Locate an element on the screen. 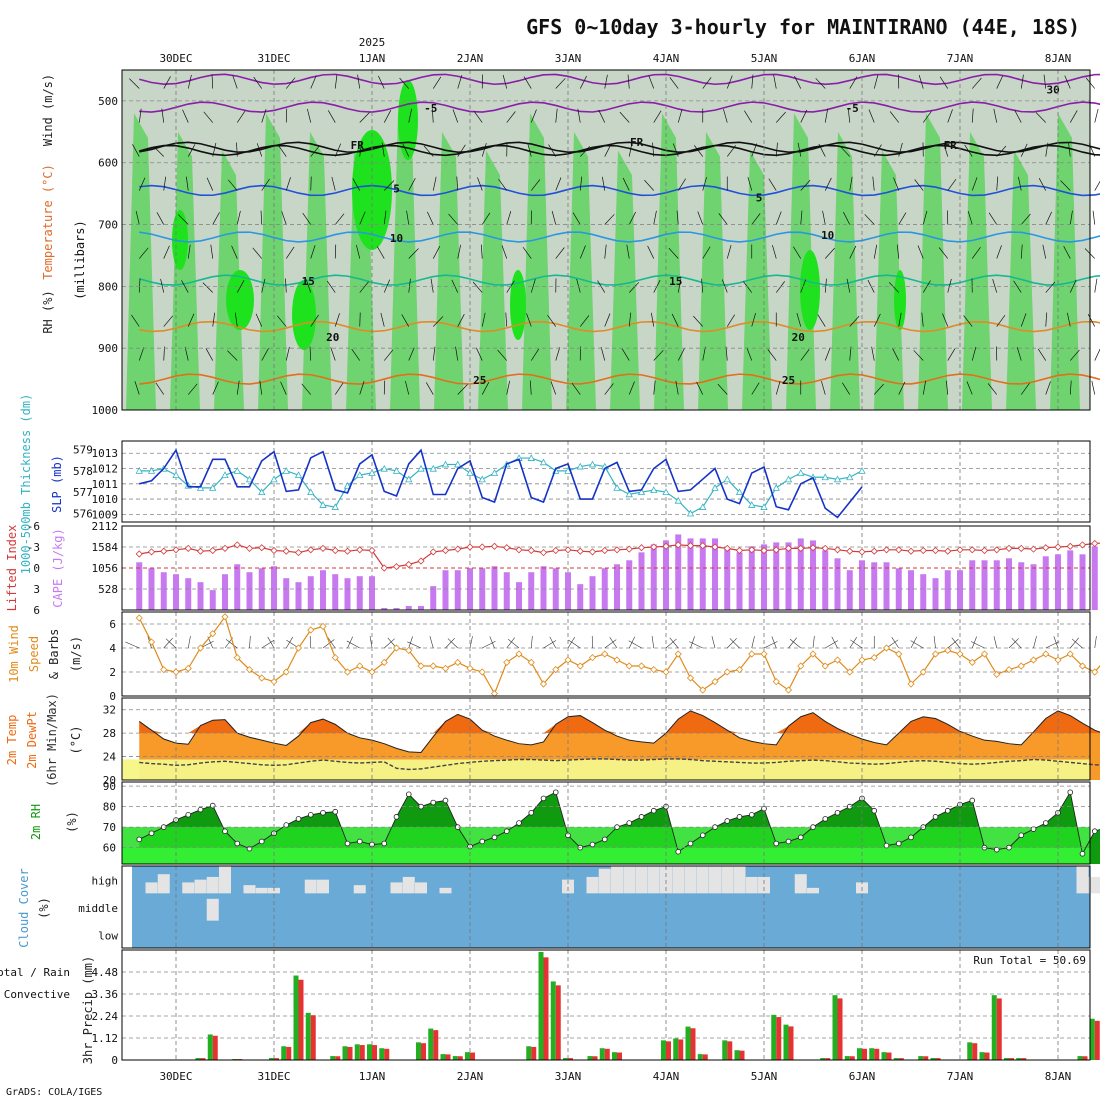 This screenshot has width=1100, height=1100. isotherm-label-2: FR is located at coordinates (358, 145).